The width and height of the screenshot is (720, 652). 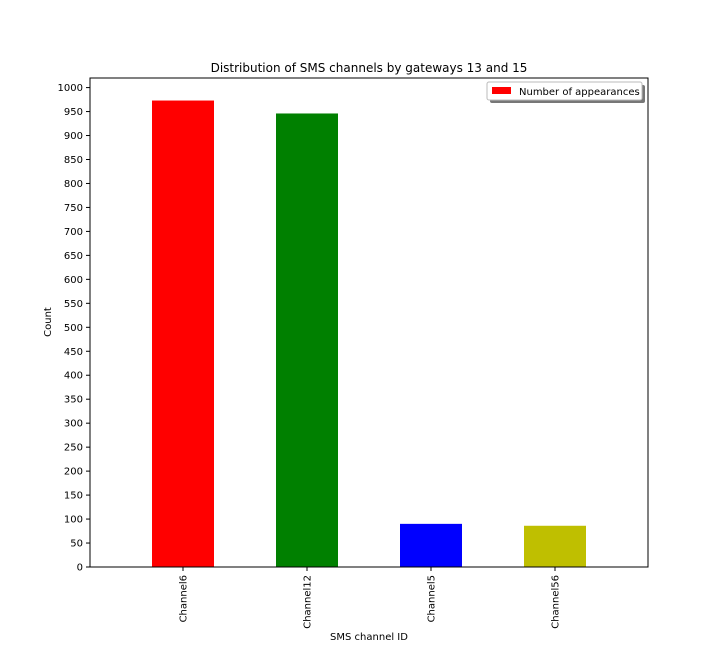 I want to click on y-tick-label: 150, so click(x=73, y=496).